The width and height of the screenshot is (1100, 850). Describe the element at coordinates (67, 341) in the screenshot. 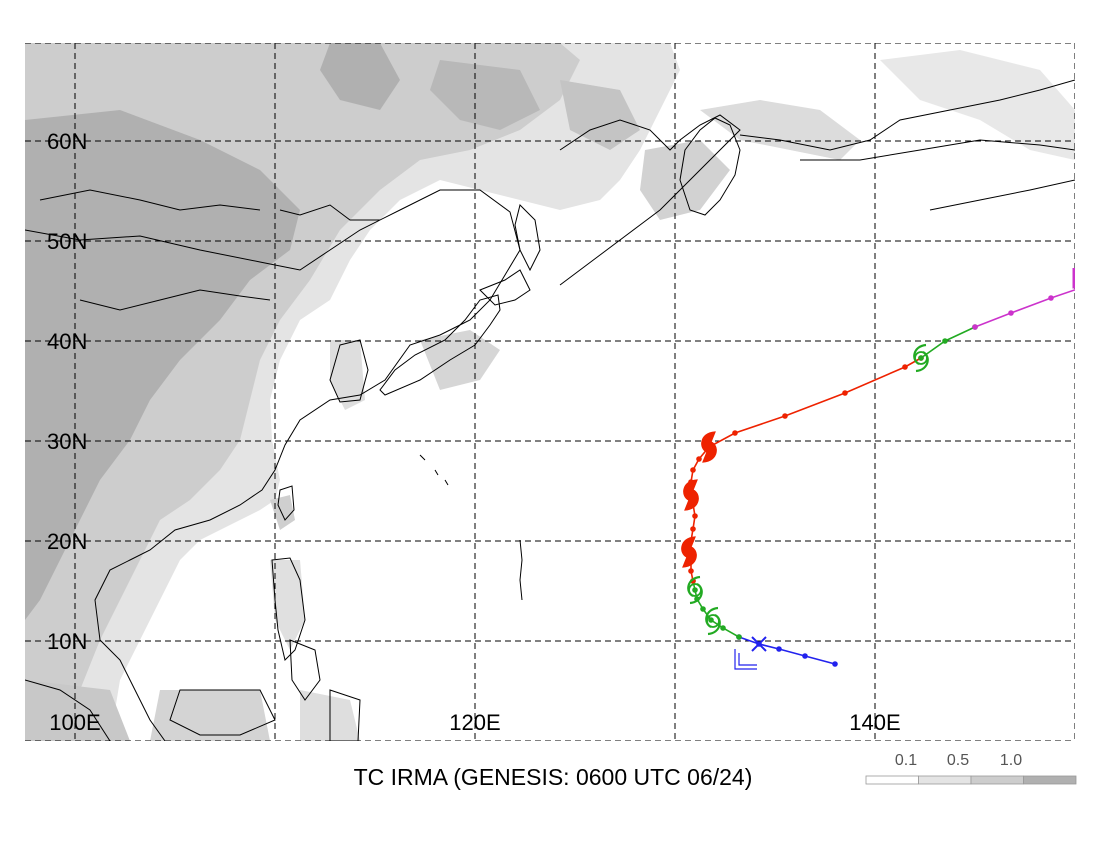

I see `lat-label: 40N` at that location.